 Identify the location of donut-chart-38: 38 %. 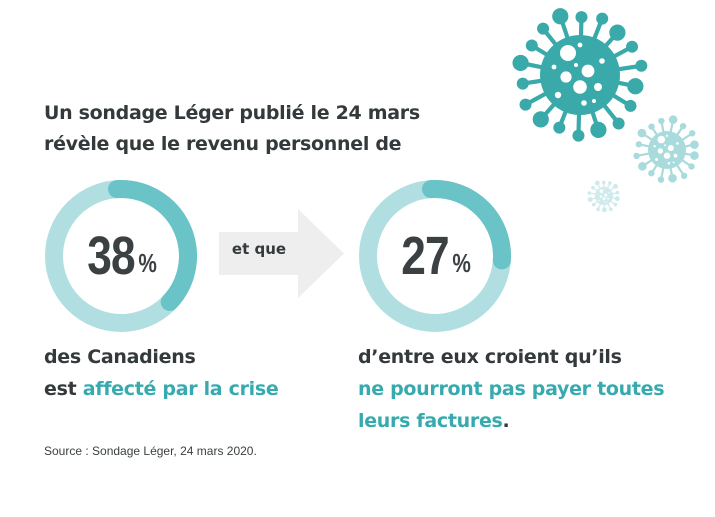
(121, 256).